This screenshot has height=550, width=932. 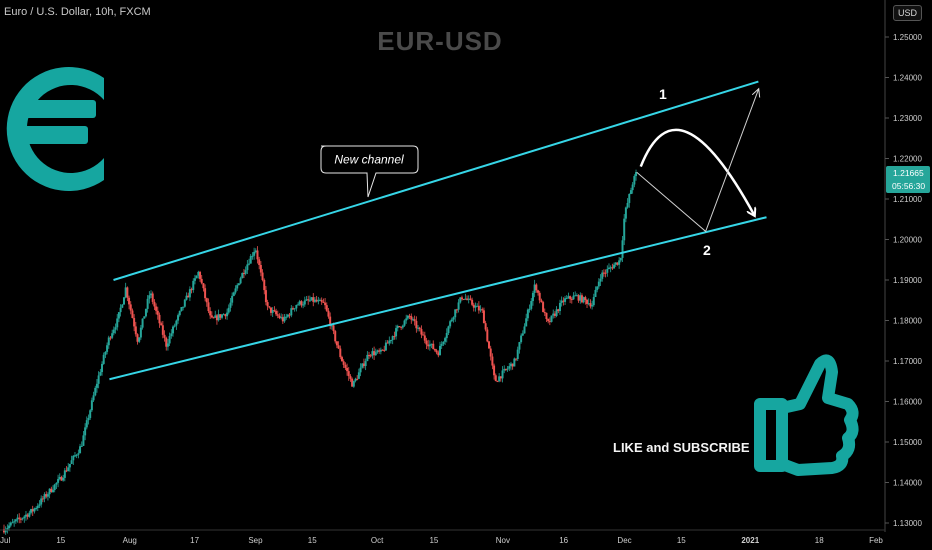 I want to click on time-axis: Jul 15 Aug 17 Sep 15 Oct 15 Nov 16 Dec 15 2021 18 Feb, so click(x=441, y=540).